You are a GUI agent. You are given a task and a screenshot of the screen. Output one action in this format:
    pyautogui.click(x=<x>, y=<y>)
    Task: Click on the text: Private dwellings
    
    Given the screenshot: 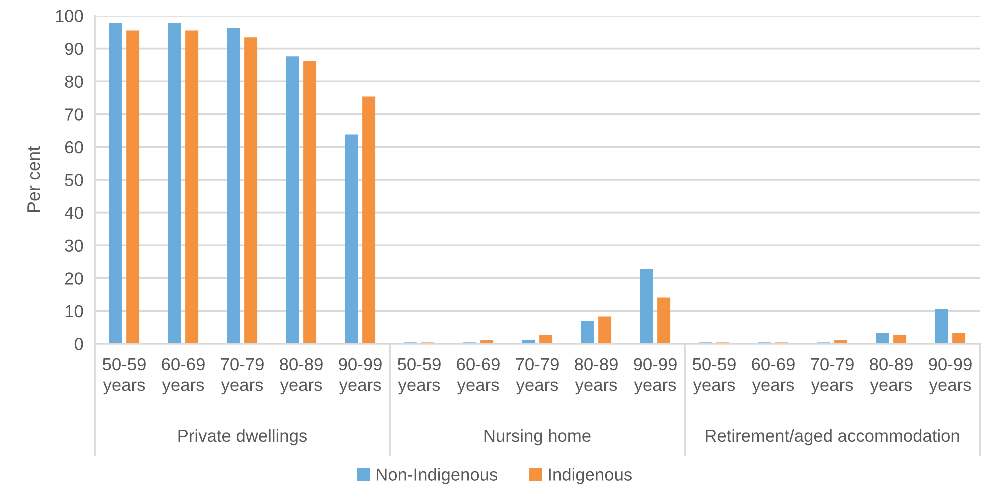 What is the action you would take?
    pyautogui.click(x=243, y=437)
    